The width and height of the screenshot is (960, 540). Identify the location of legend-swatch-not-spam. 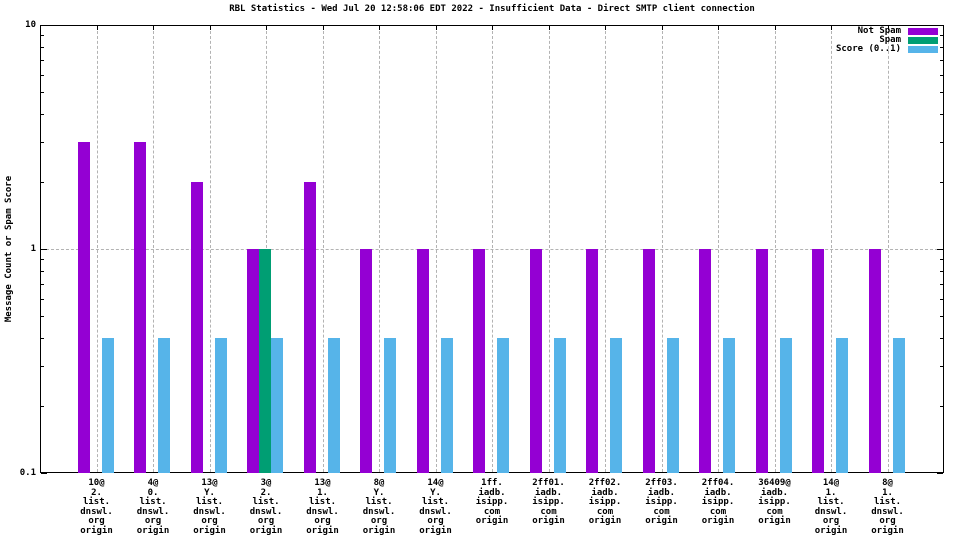
(923, 31).